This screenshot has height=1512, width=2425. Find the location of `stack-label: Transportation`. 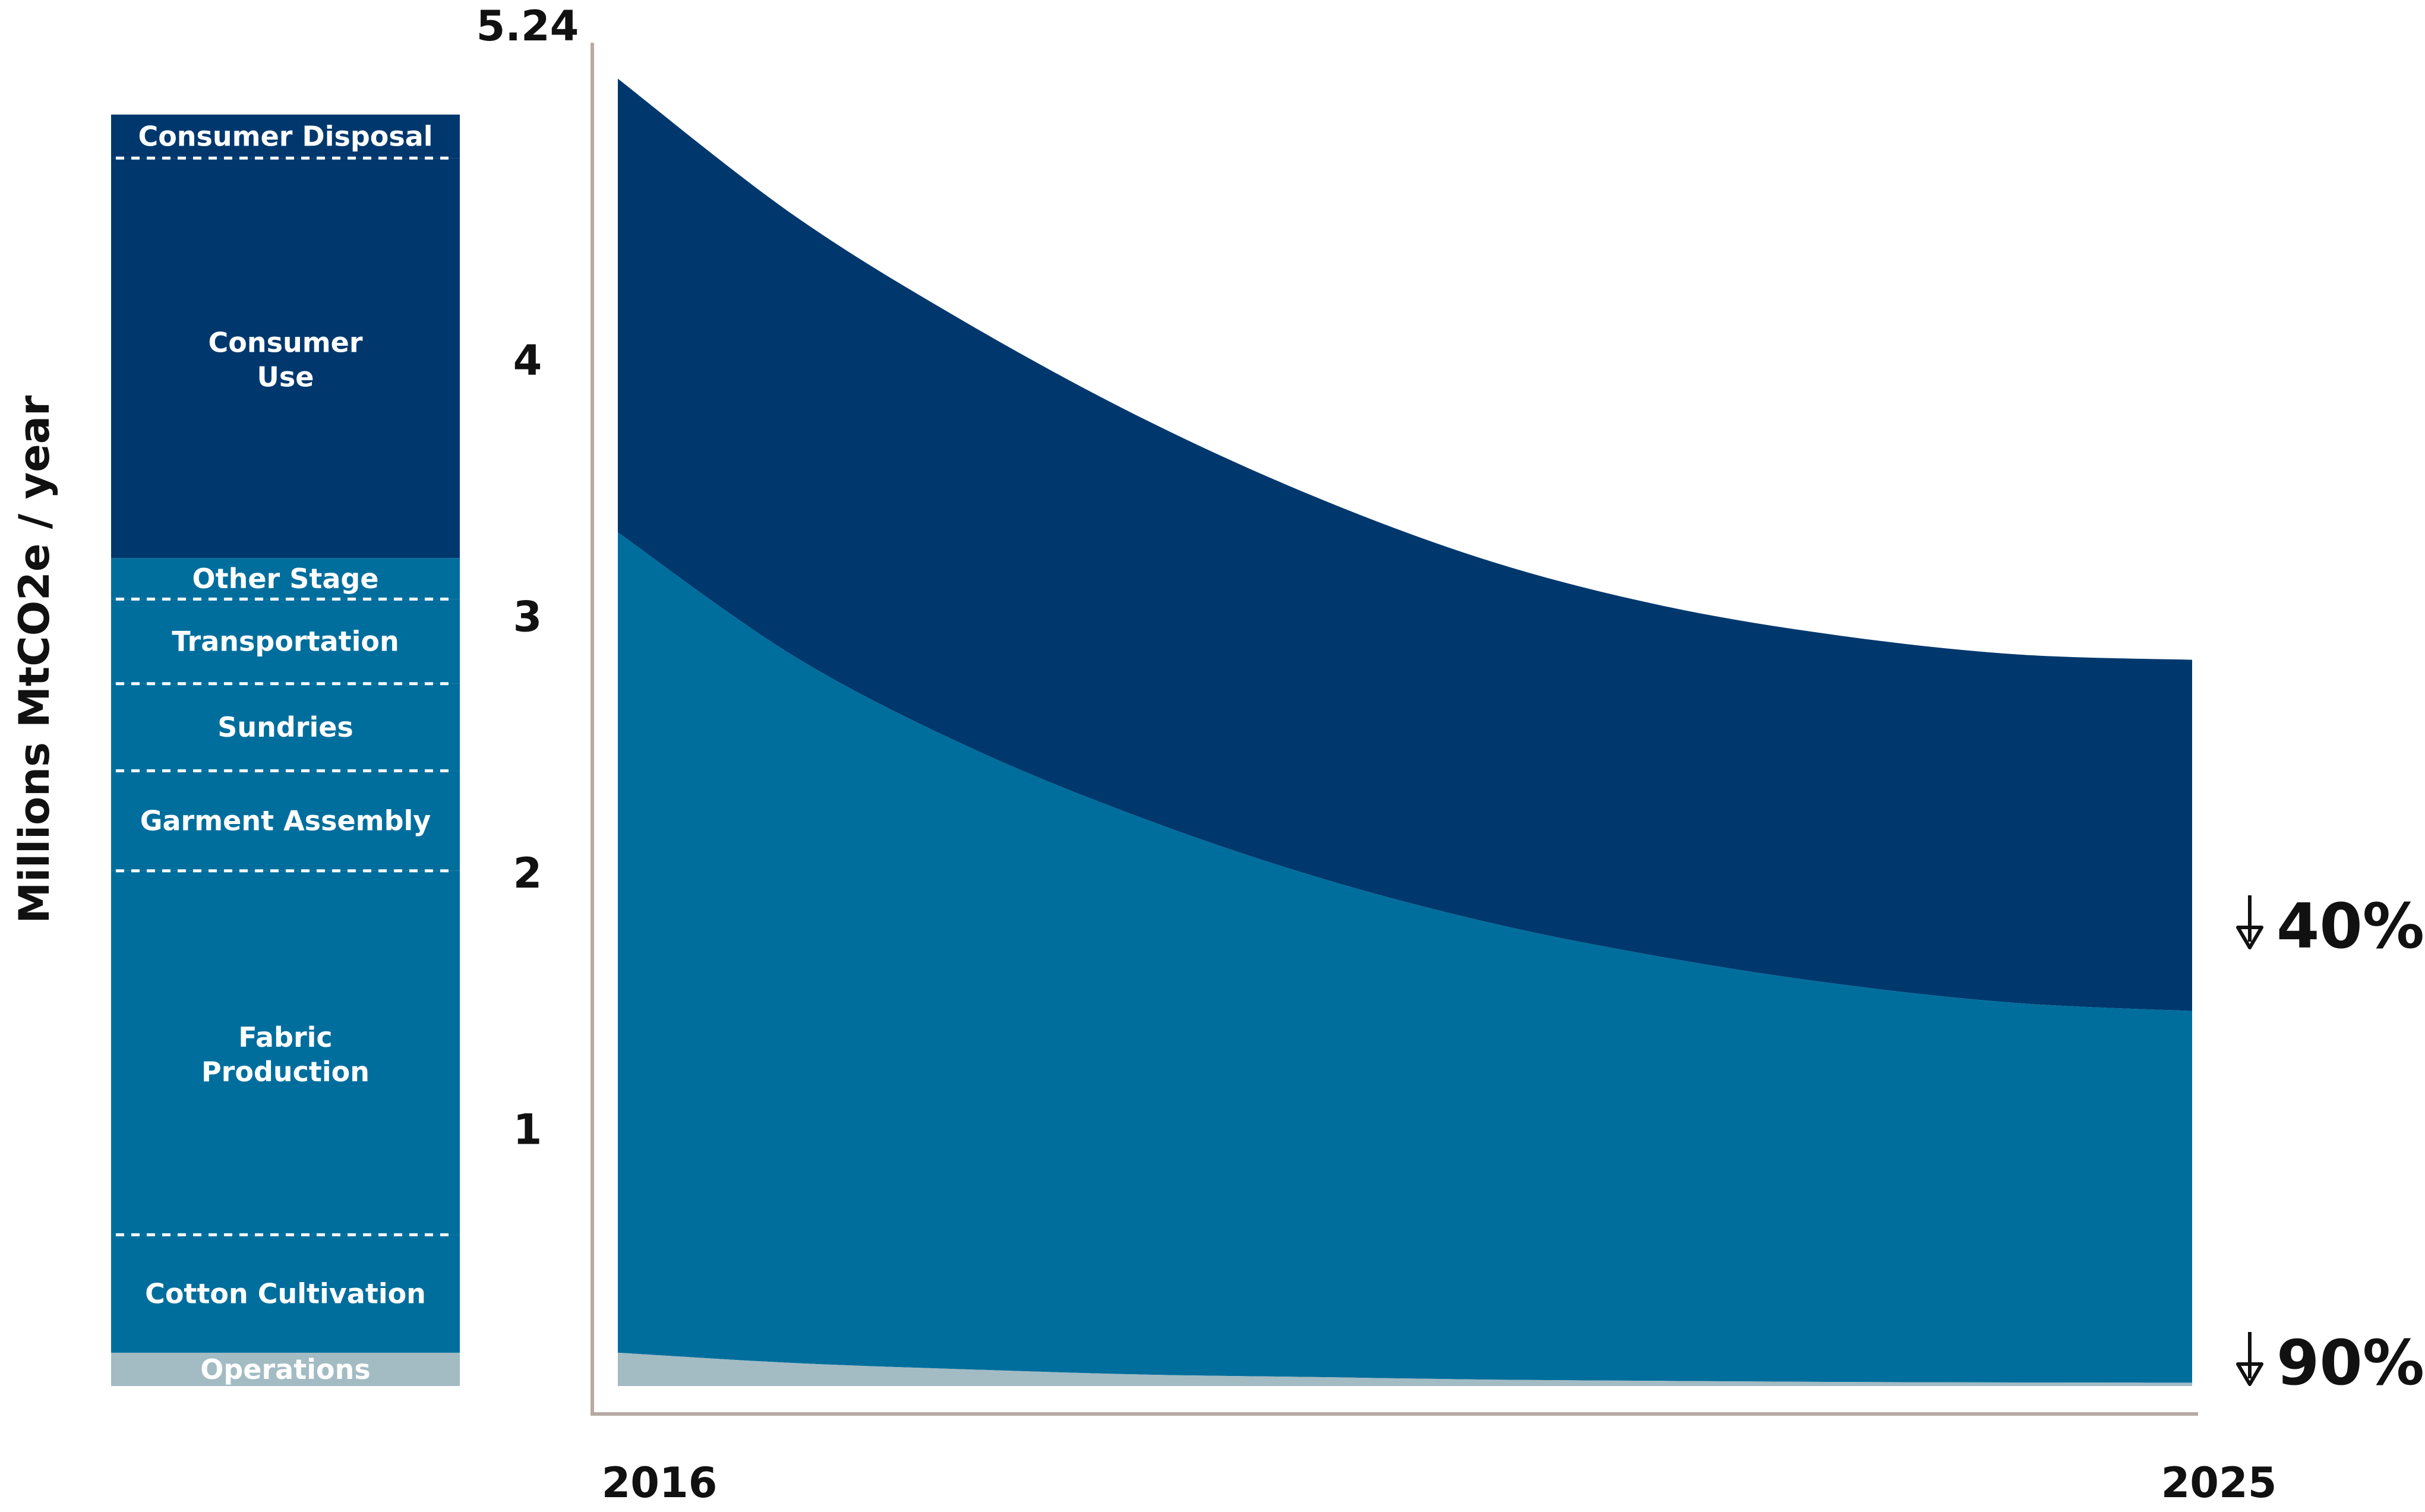

stack-label: Transportation is located at coordinates (285, 642).